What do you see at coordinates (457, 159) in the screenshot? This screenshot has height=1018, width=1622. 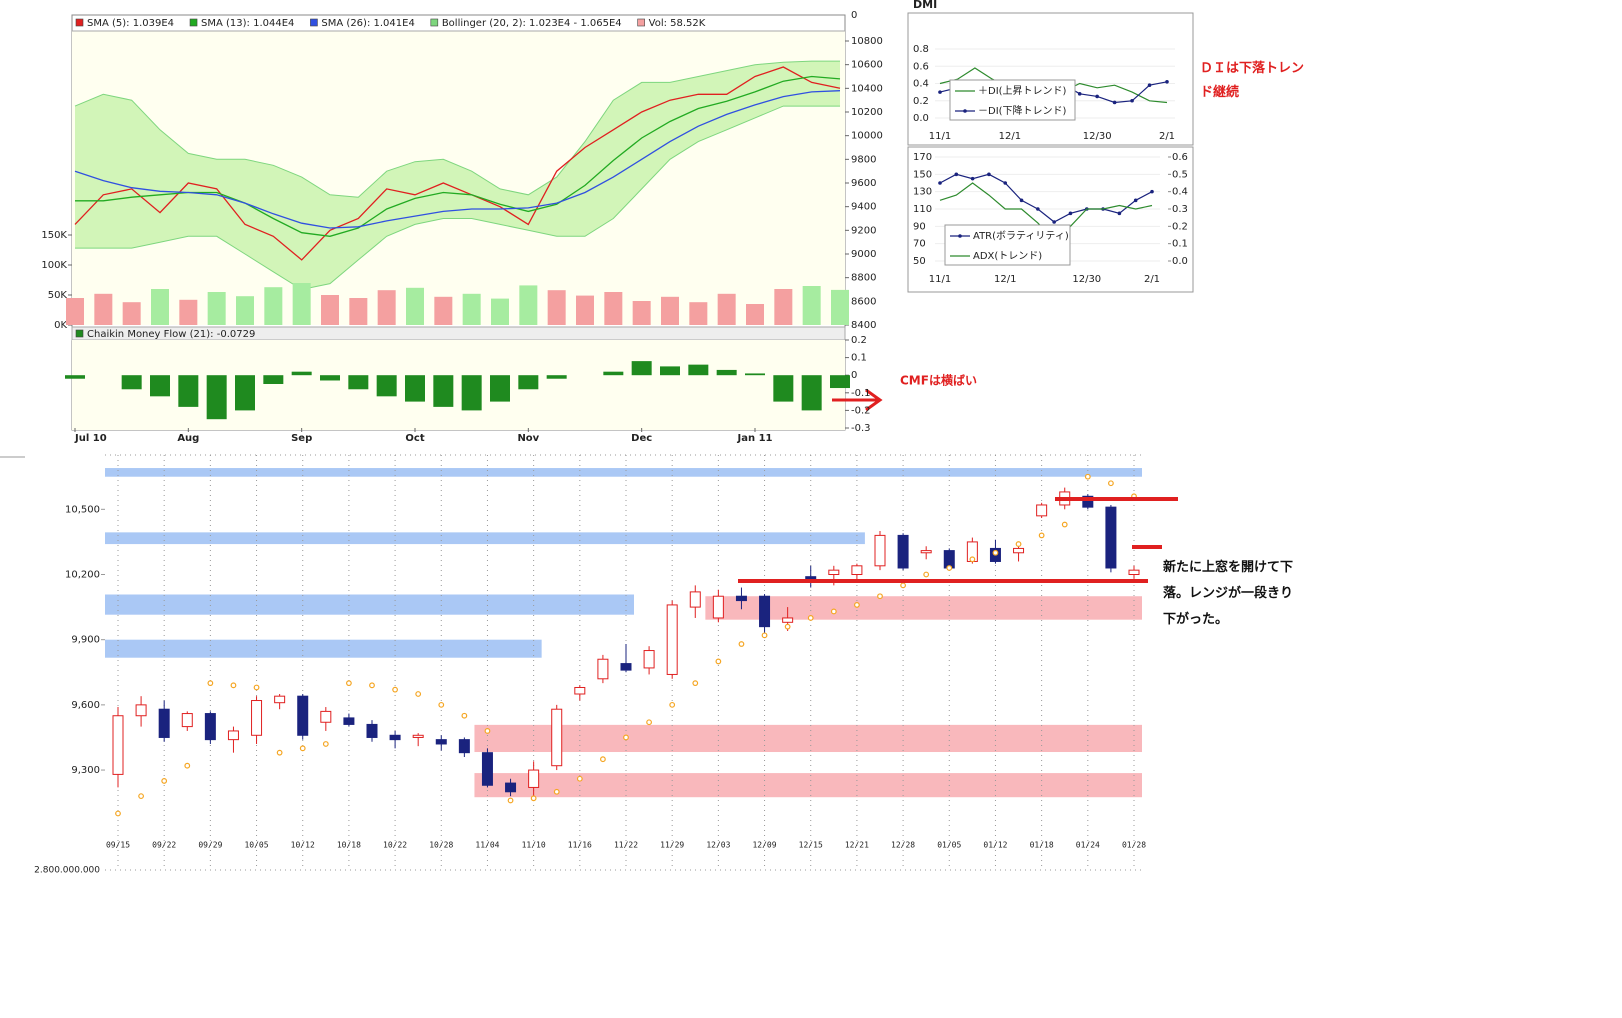 I see `line` at bounding box center [457, 159].